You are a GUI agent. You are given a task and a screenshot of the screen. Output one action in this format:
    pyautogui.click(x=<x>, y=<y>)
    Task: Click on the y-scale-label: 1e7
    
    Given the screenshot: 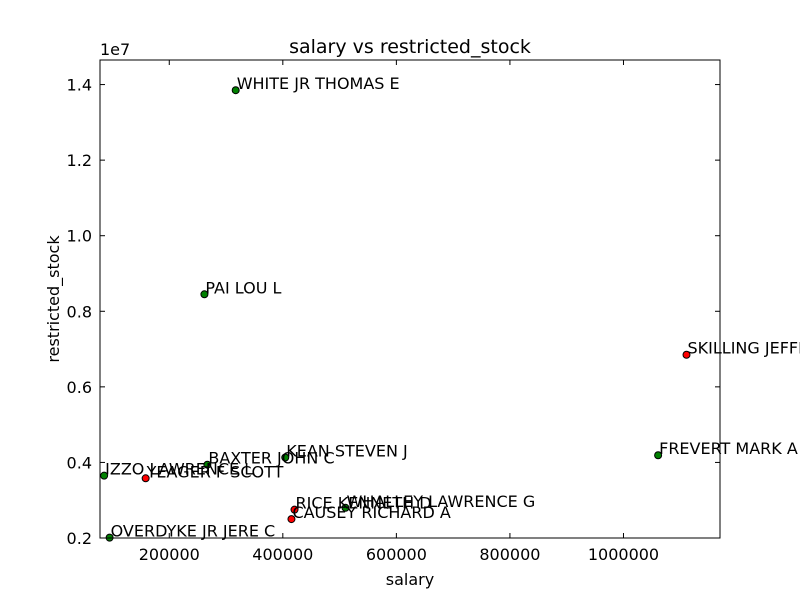 What is the action you would take?
    pyautogui.click(x=115, y=49)
    